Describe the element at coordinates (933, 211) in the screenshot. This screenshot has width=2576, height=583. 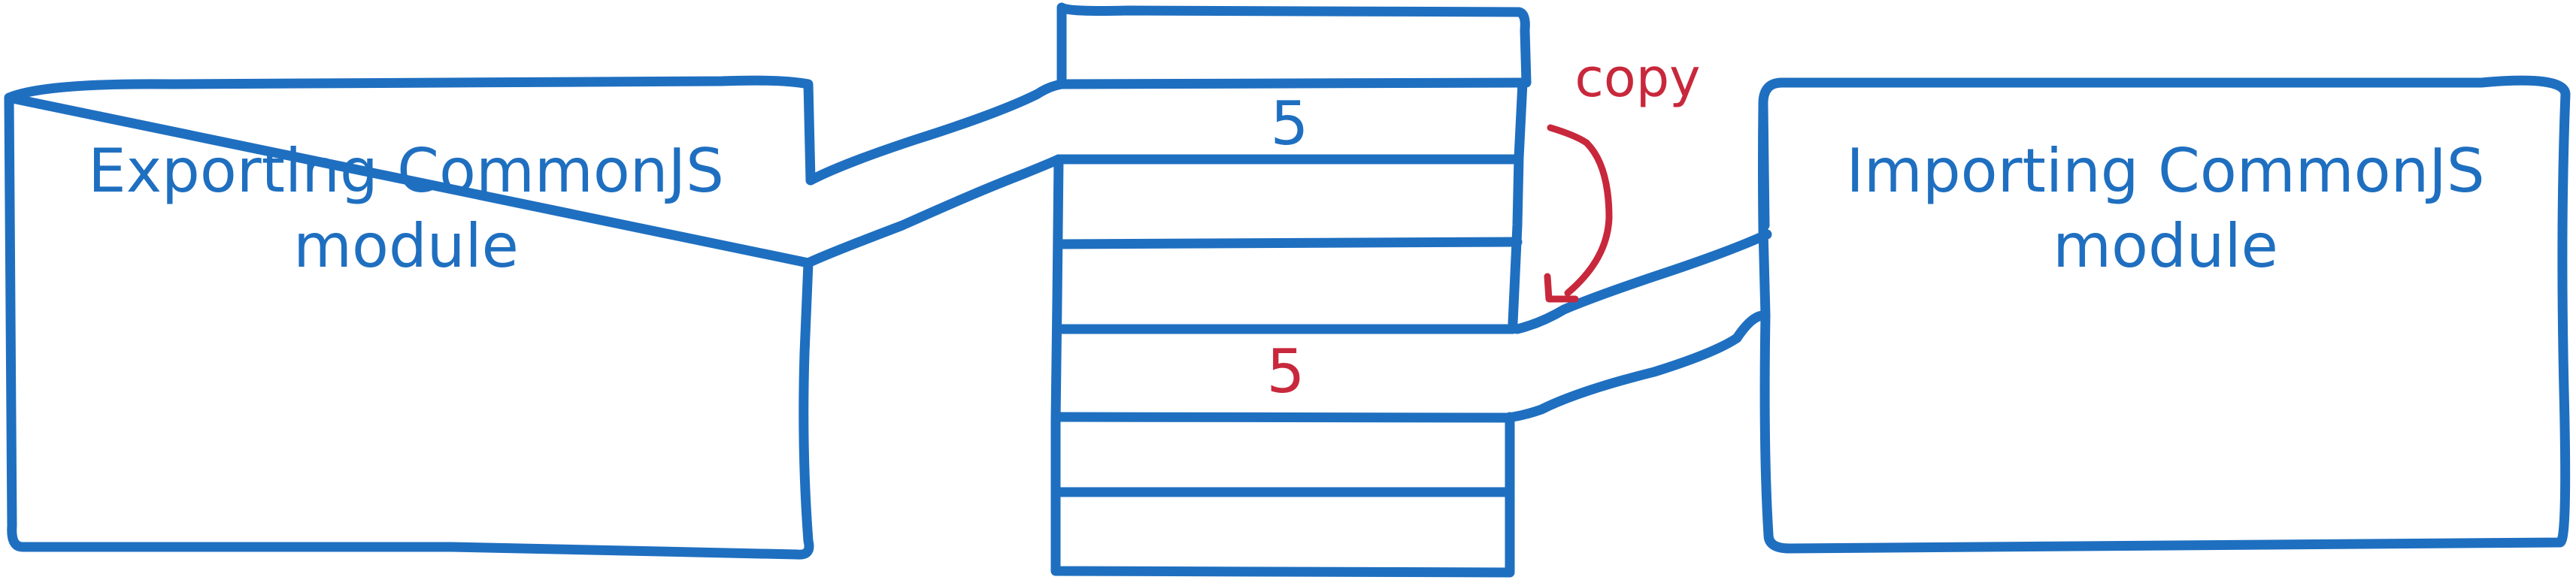
I see `export-connector-bottom` at that location.